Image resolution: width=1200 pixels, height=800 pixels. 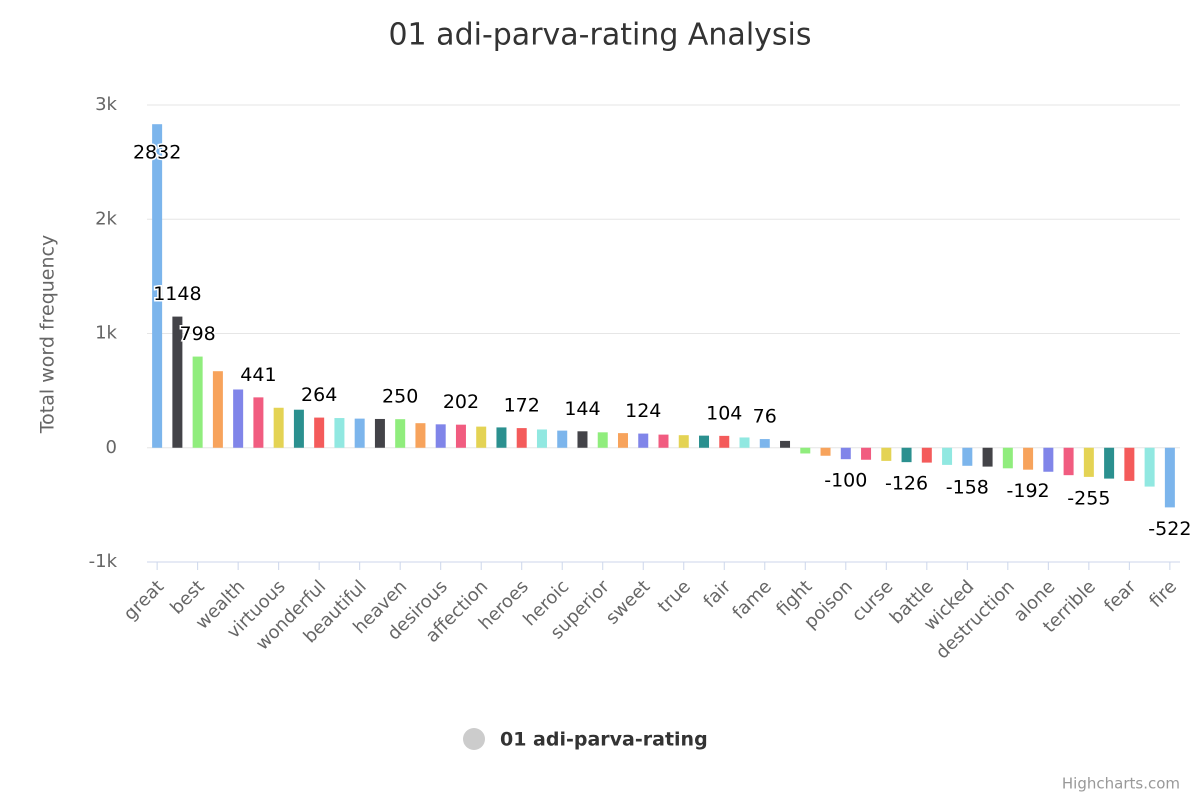 I want to click on data-label: 441, so click(x=258, y=375).